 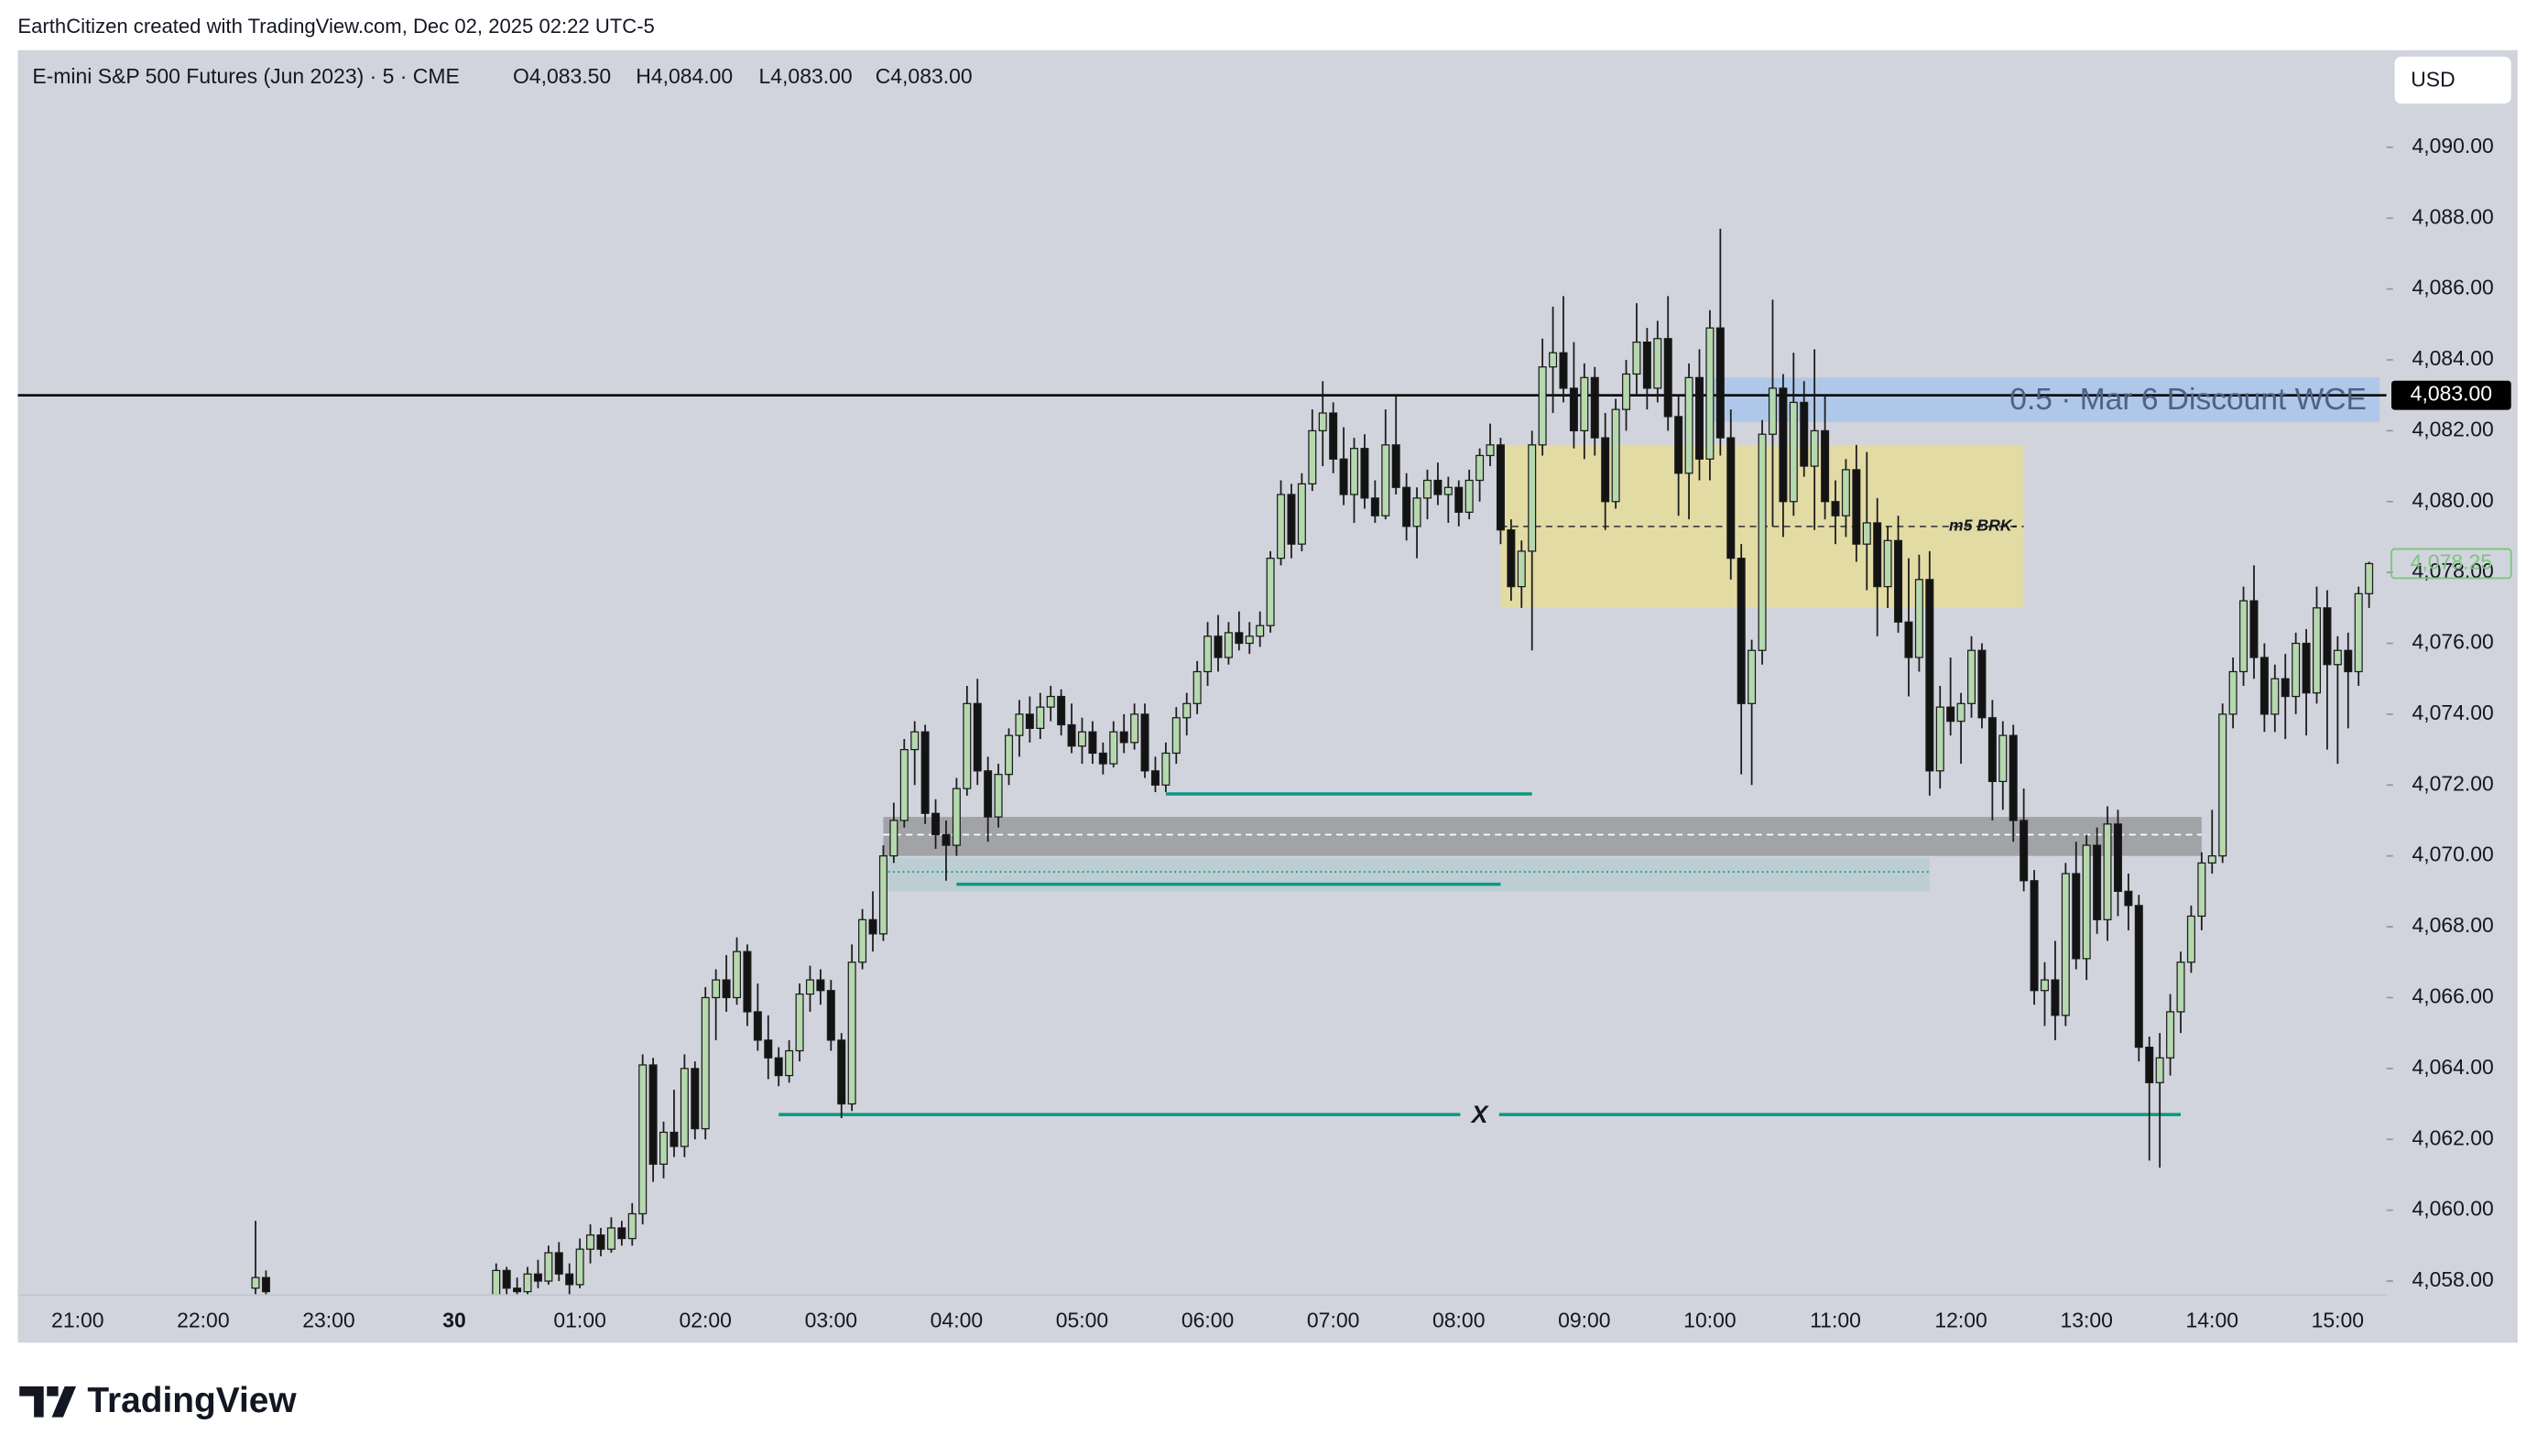 What do you see at coordinates (579, 1319) in the screenshot?
I see `x-tick-label: 01:00` at bounding box center [579, 1319].